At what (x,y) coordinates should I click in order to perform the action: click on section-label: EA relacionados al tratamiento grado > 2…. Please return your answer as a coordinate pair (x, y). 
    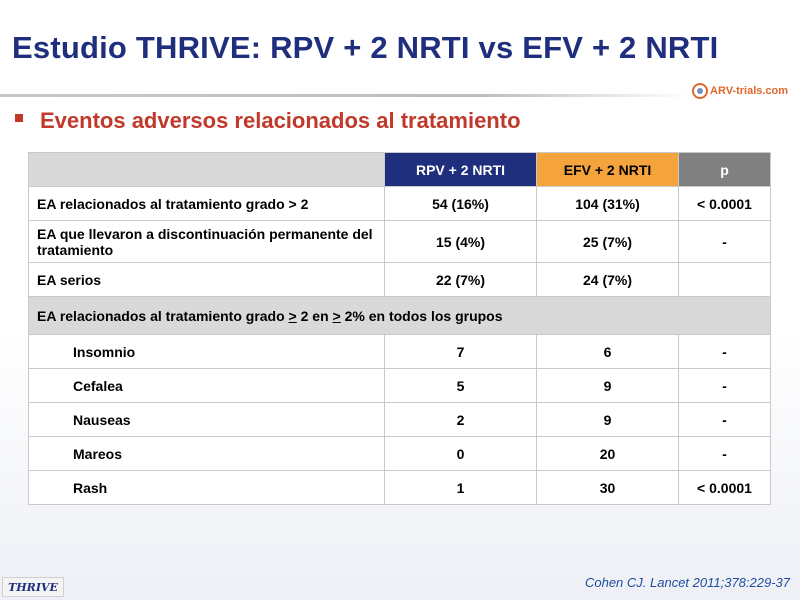
    Looking at the image, I should click on (399, 315).